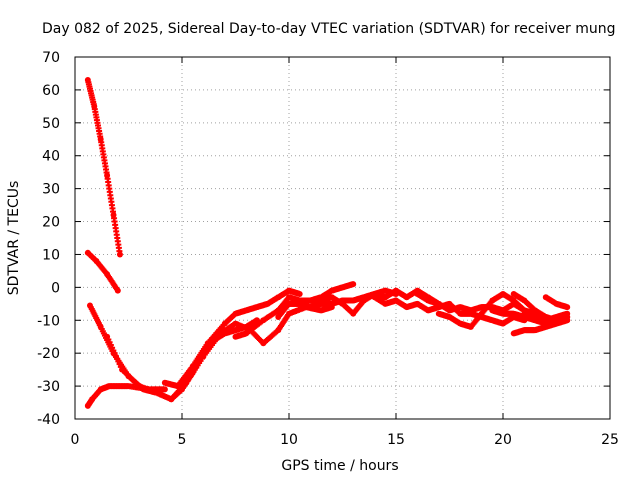 This screenshot has width=640, height=480. Describe the element at coordinates (51, 223) in the screenshot. I see `y-tick-label: 20` at that location.